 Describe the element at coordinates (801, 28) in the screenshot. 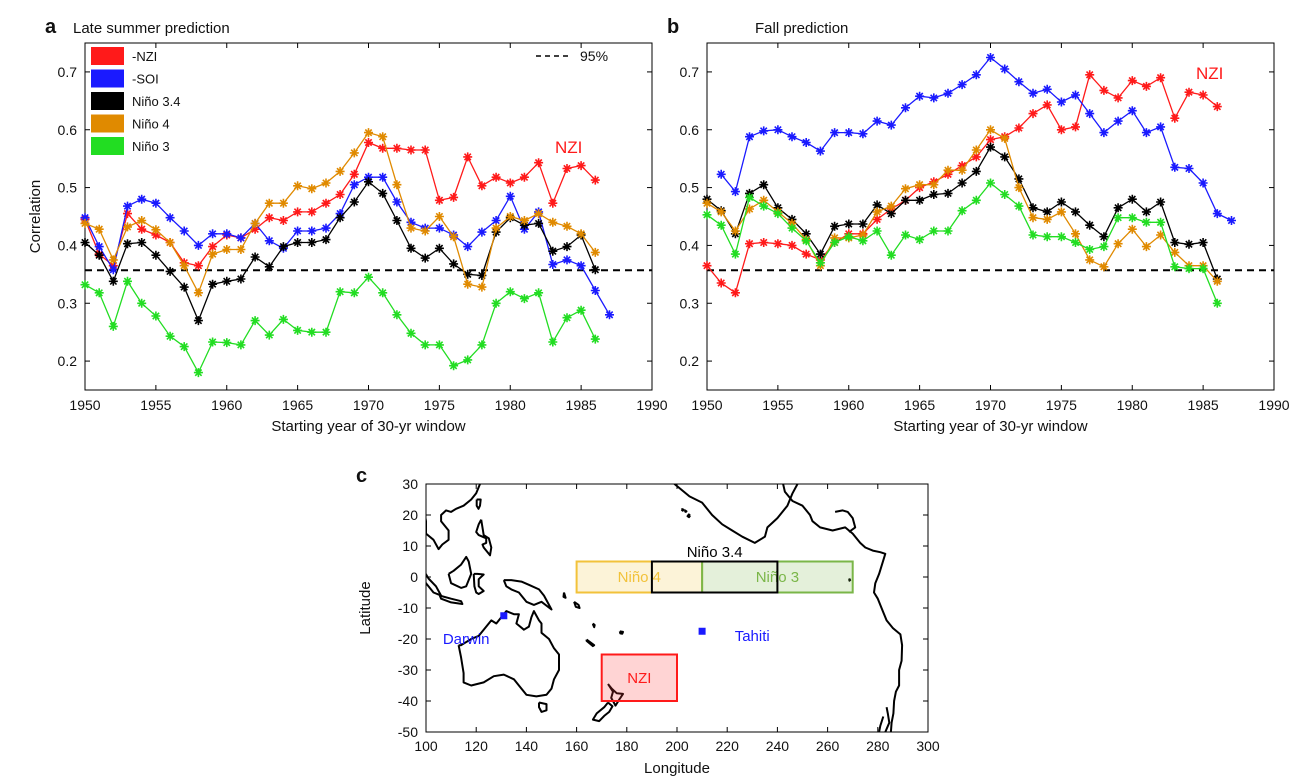

I see `panel-title: Fall prediction` at that location.